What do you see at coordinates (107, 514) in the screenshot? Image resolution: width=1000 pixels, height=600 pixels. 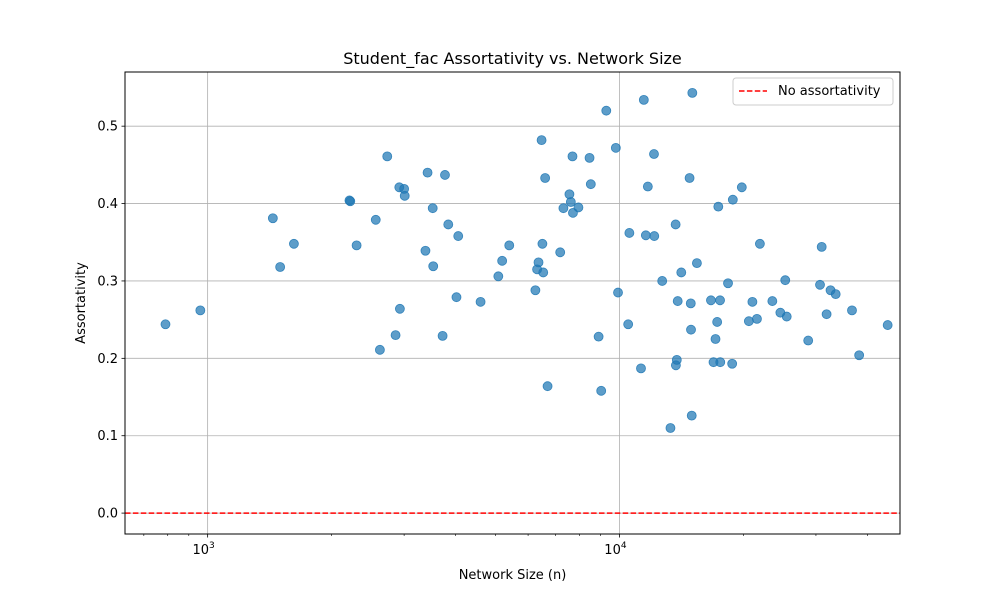 I see `y-tick-label: 0.0` at bounding box center [107, 514].